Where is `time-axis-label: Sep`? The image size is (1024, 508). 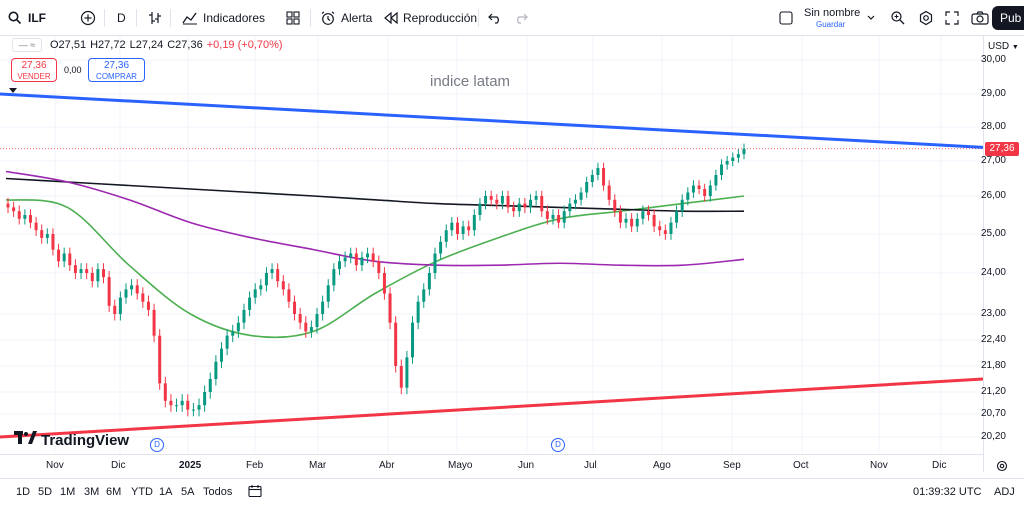
time-axis-label: Sep is located at coordinates (732, 465).